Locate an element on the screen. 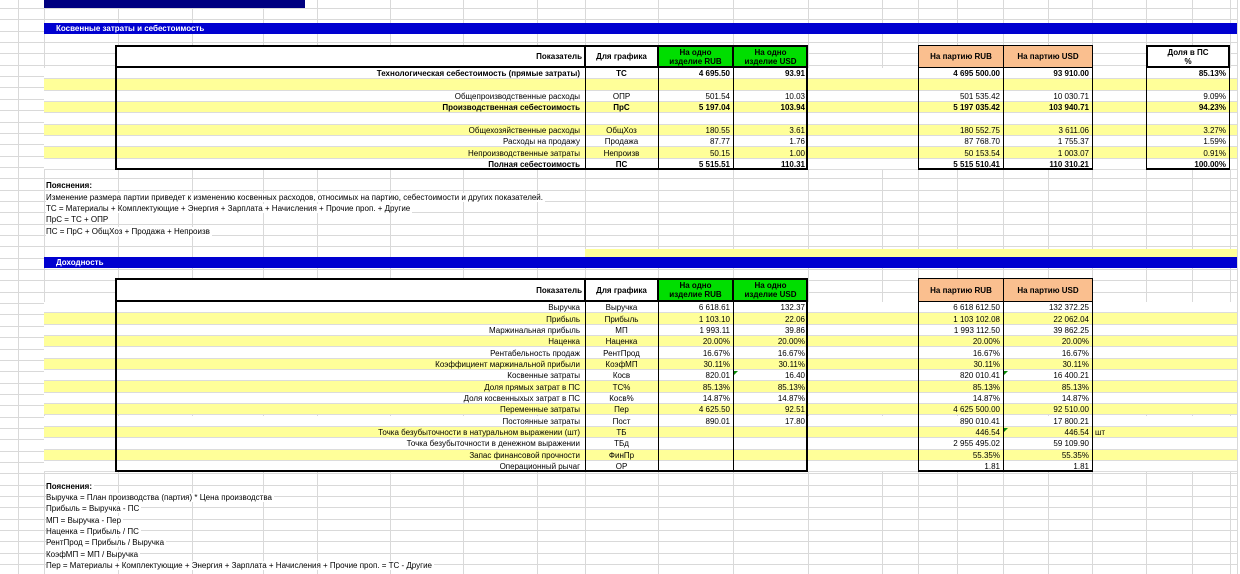  row-code: ОПР is located at coordinates (621, 96).